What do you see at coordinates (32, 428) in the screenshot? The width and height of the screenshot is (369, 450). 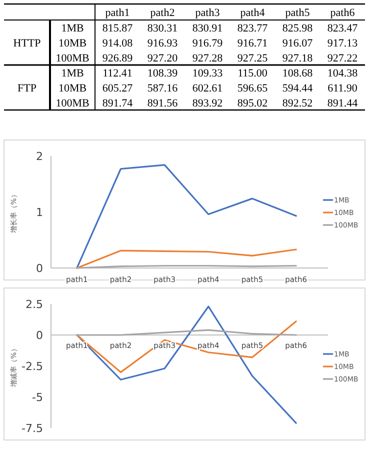 I see `y-tick-label: -7.5` at bounding box center [32, 428].